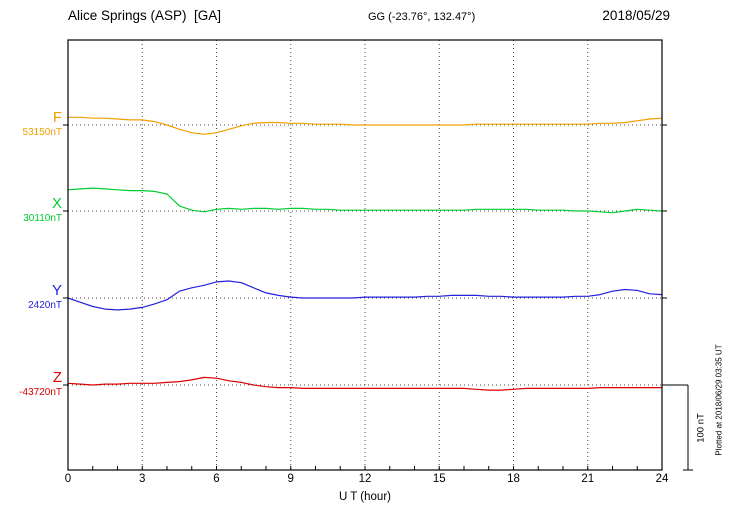  Describe the element at coordinates (290, 479) in the screenshot. I see `x-tick-label: 9` at that location.